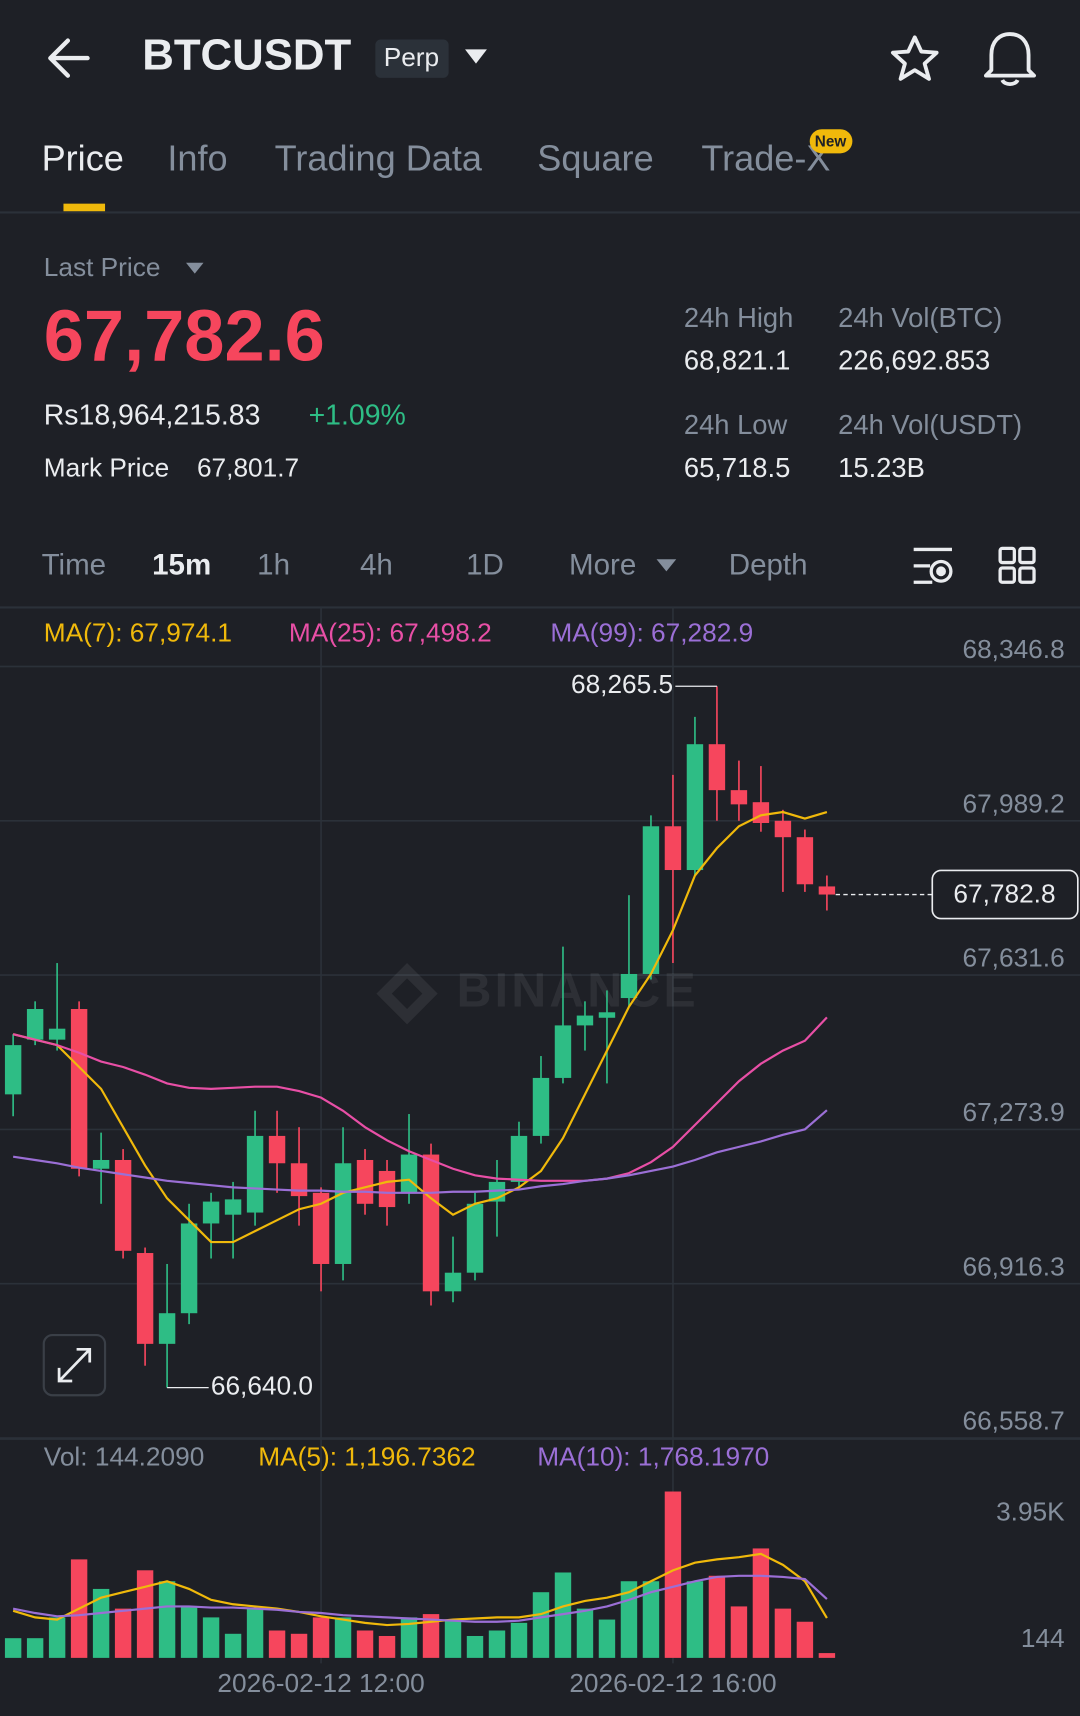  Describe the element at coordinates (390, 633) in the screenshot. I see `legend-entry: MA(25): 67,498.2` at that location.